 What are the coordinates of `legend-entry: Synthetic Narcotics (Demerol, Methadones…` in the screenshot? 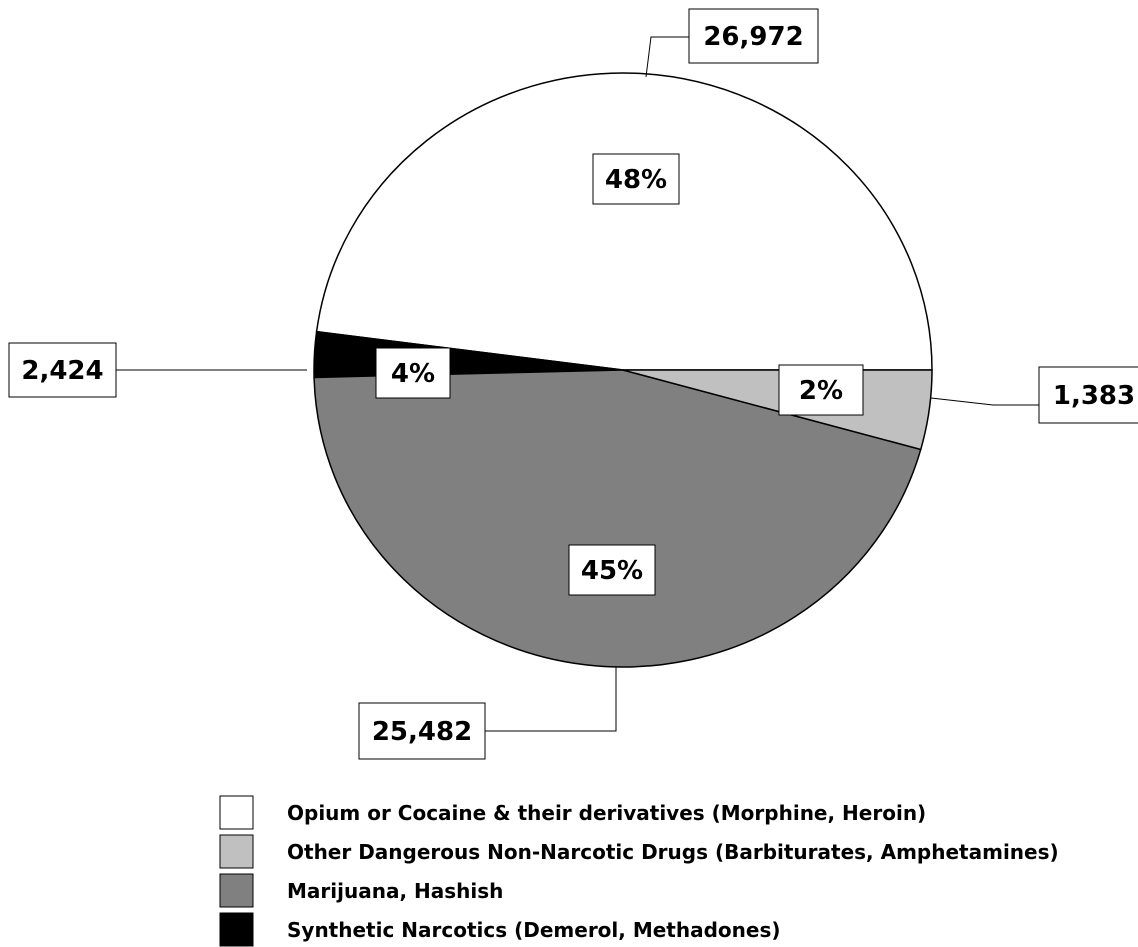 It's located at (500, 929).